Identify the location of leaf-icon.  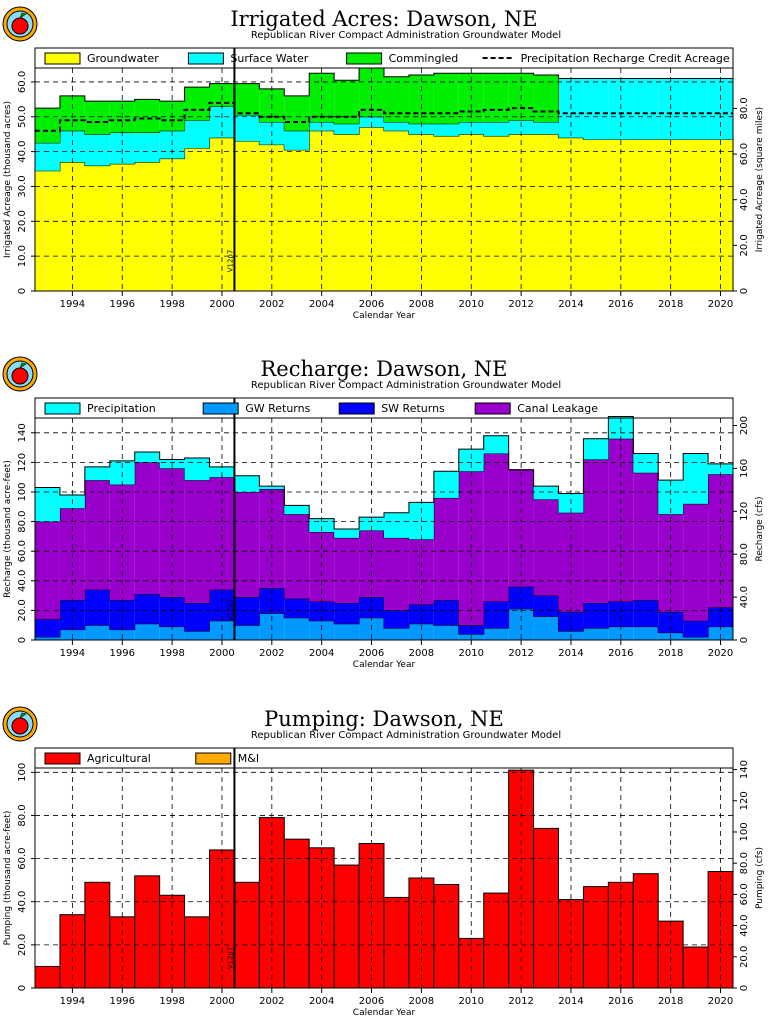
(23, 715).